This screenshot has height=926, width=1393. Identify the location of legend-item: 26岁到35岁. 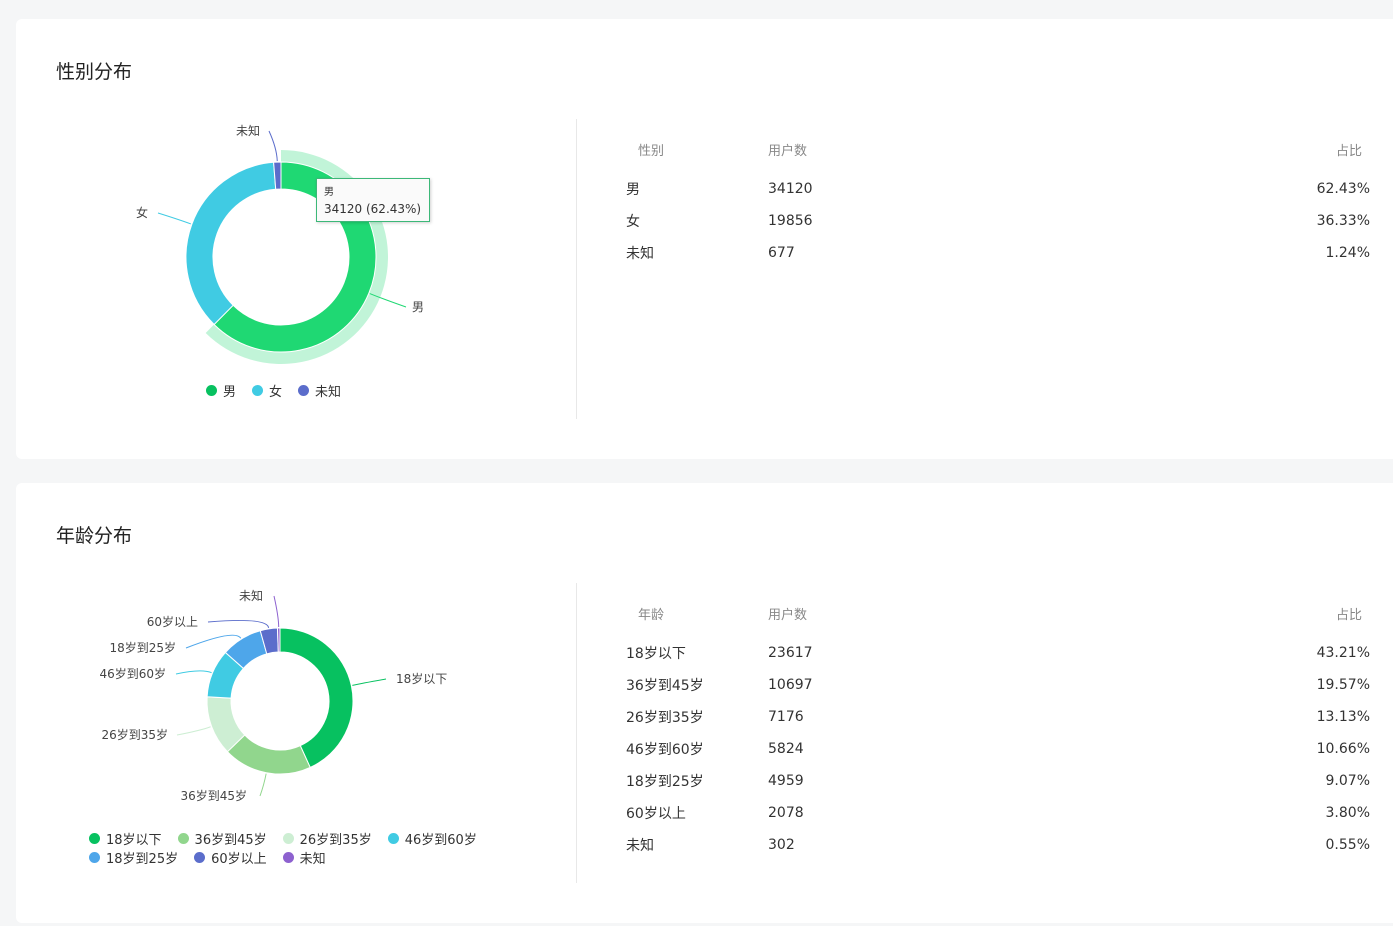
(327, 838).